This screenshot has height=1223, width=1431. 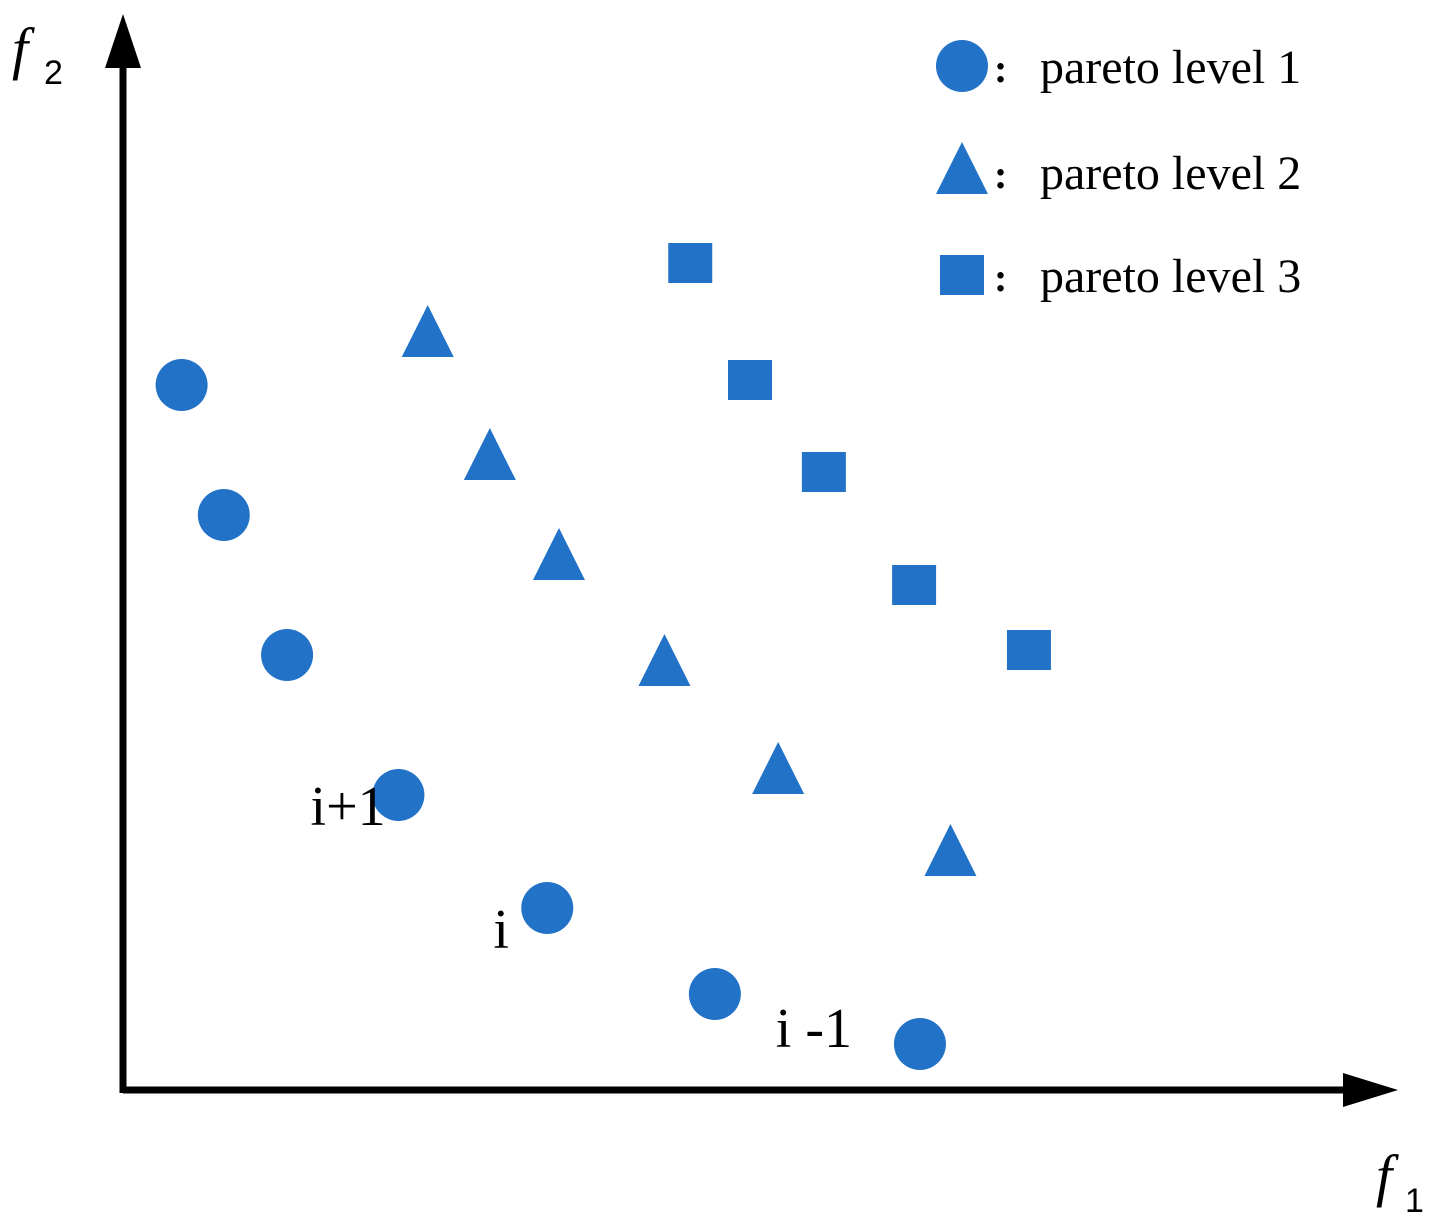 What do you see at coordinates (1170, 173) in the screenshot?
I see `legend-label: pareto level 2` at bounding box center [1170, 173].